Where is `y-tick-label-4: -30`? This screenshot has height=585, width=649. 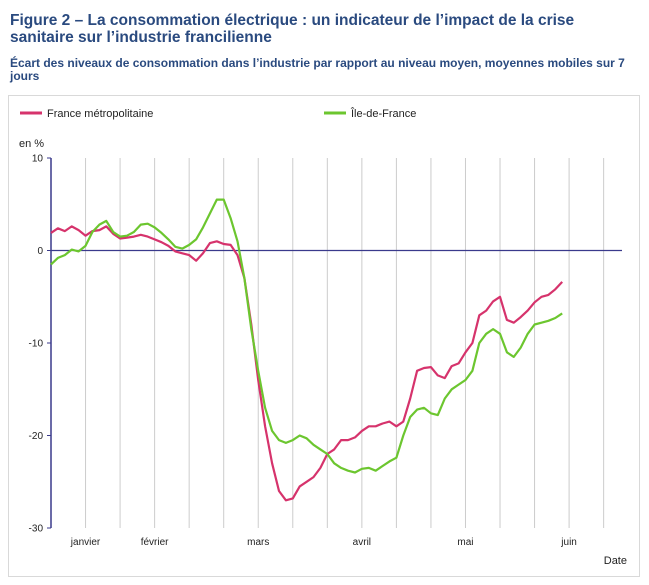
y-tick-label-4: -30 is located at coordinates (36, 529).